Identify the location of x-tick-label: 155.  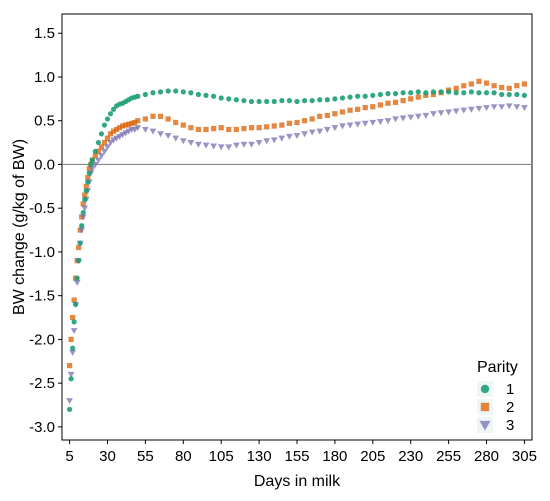
(296, 456).